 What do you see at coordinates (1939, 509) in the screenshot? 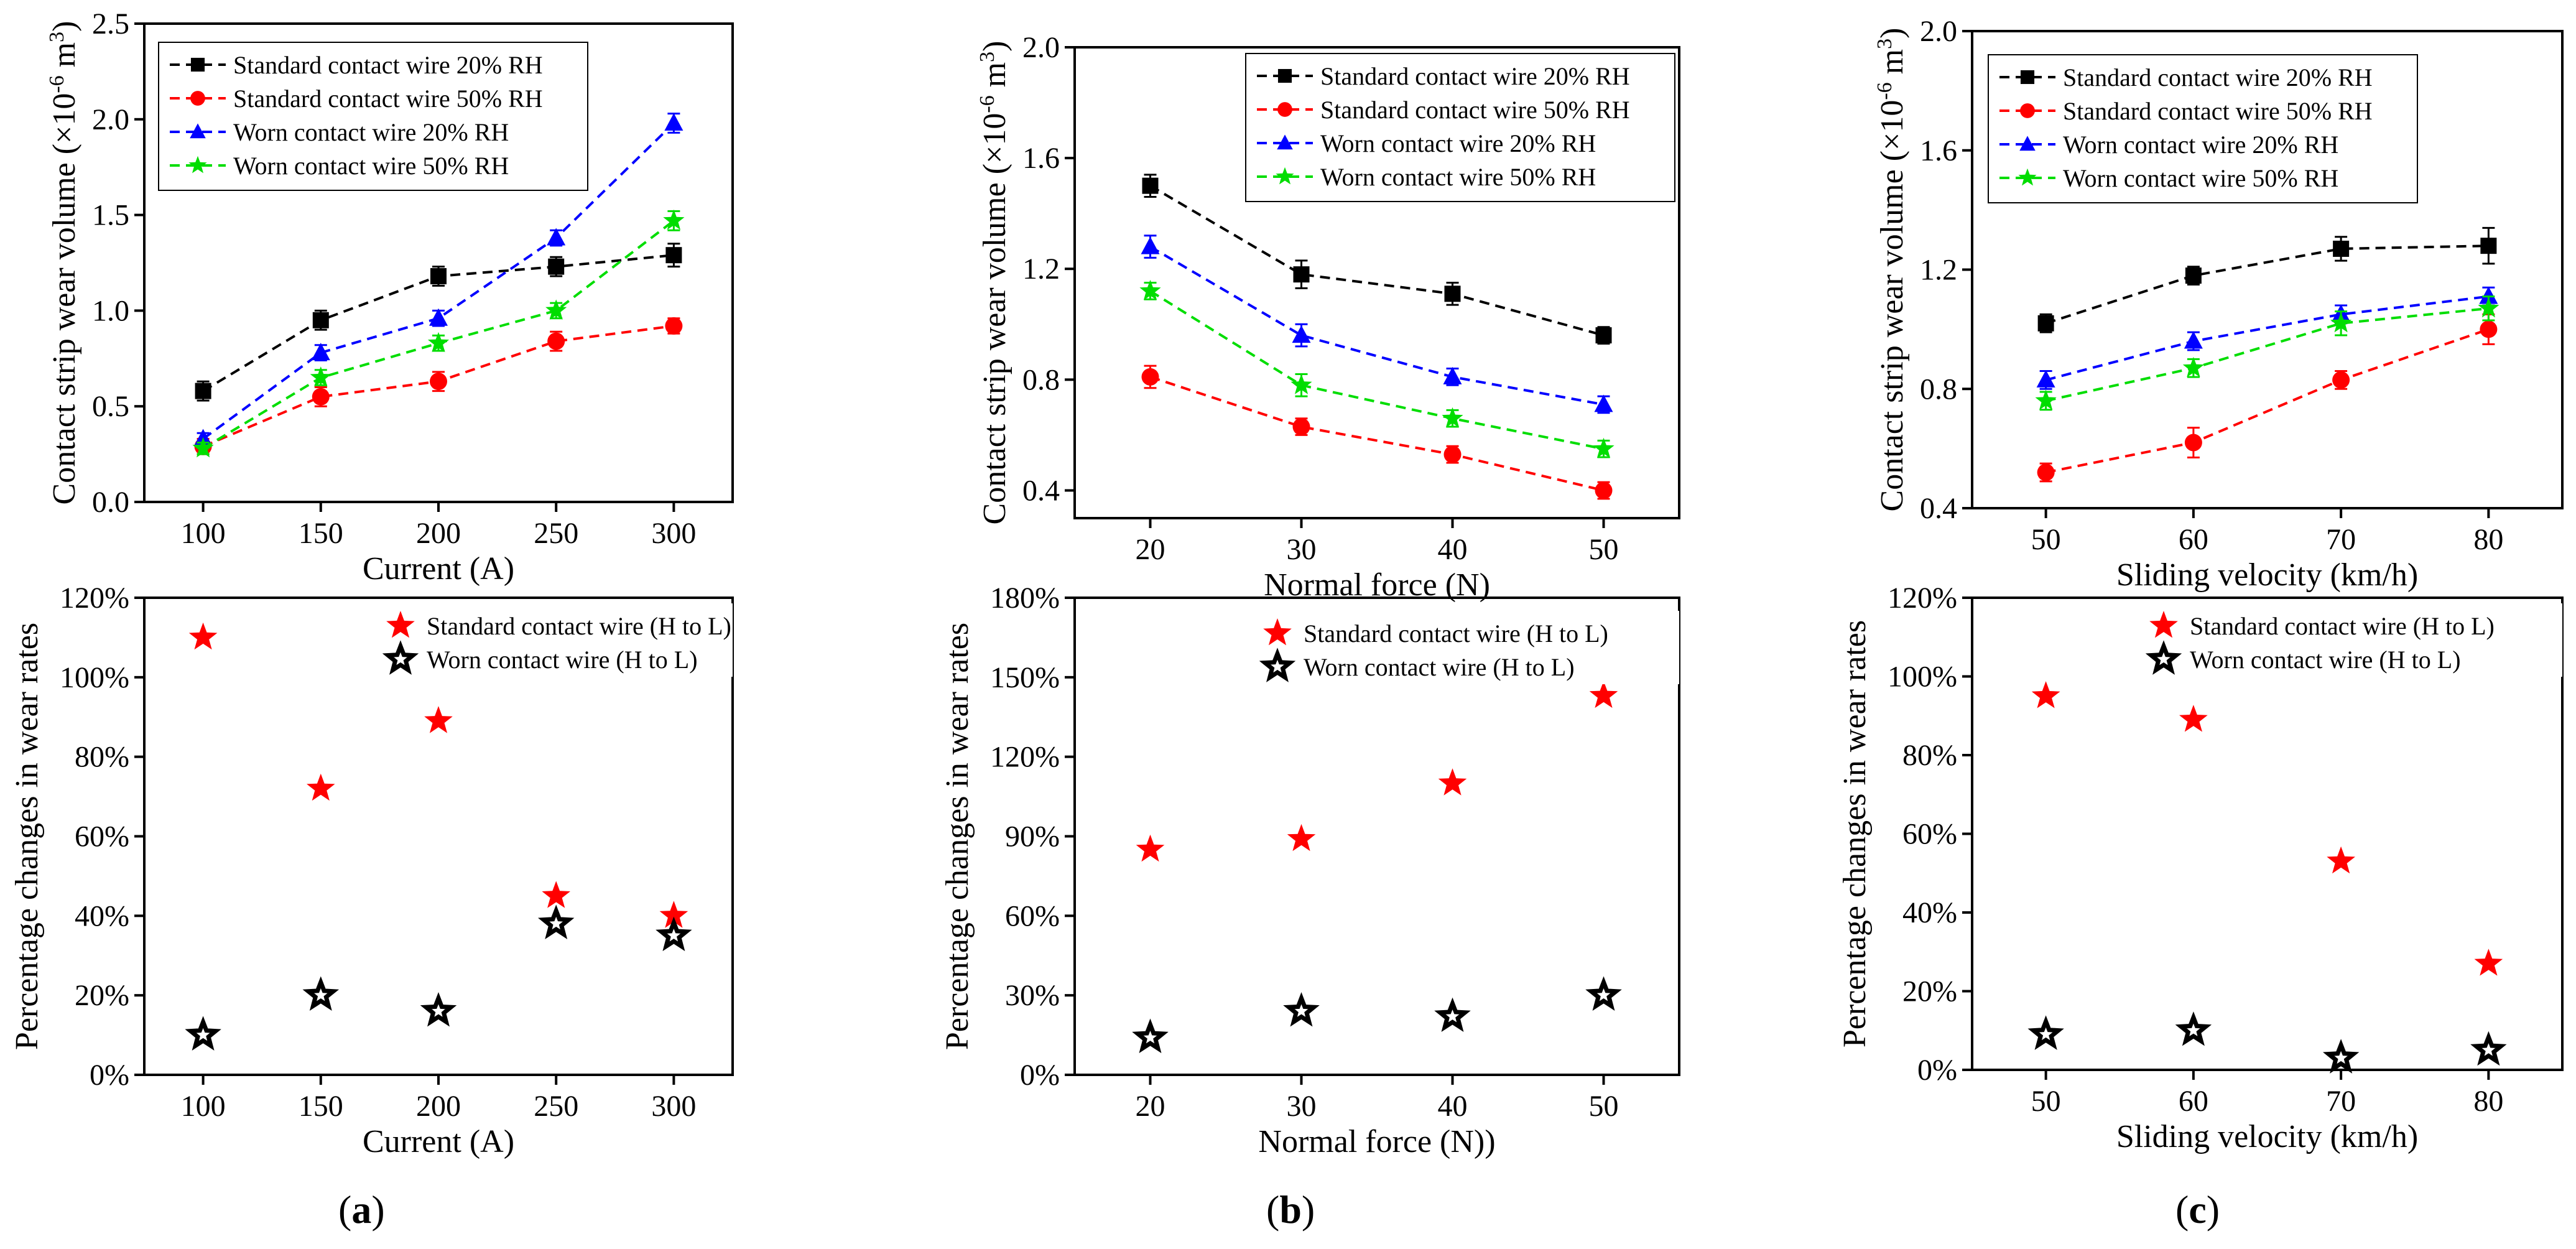
I see `y-tick-label: 0.4` at bounding box center [1939, 509].